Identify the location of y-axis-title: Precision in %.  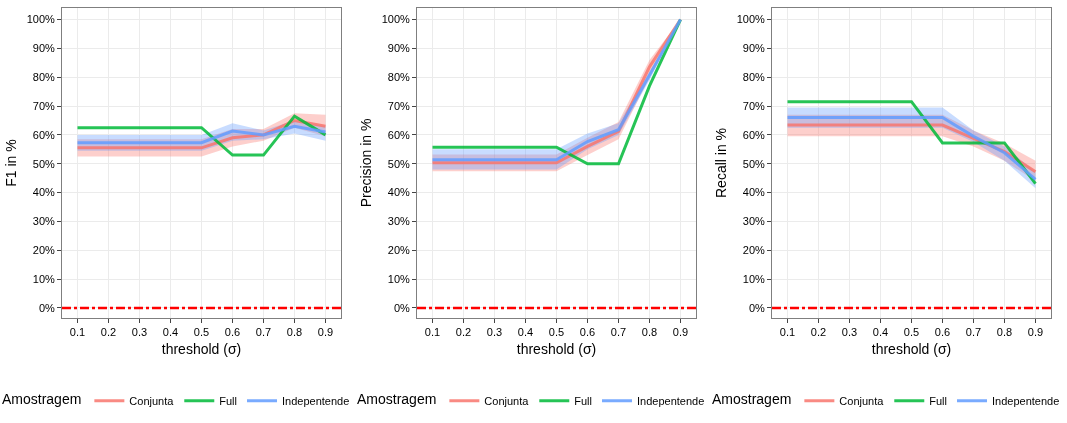
(366, 163).